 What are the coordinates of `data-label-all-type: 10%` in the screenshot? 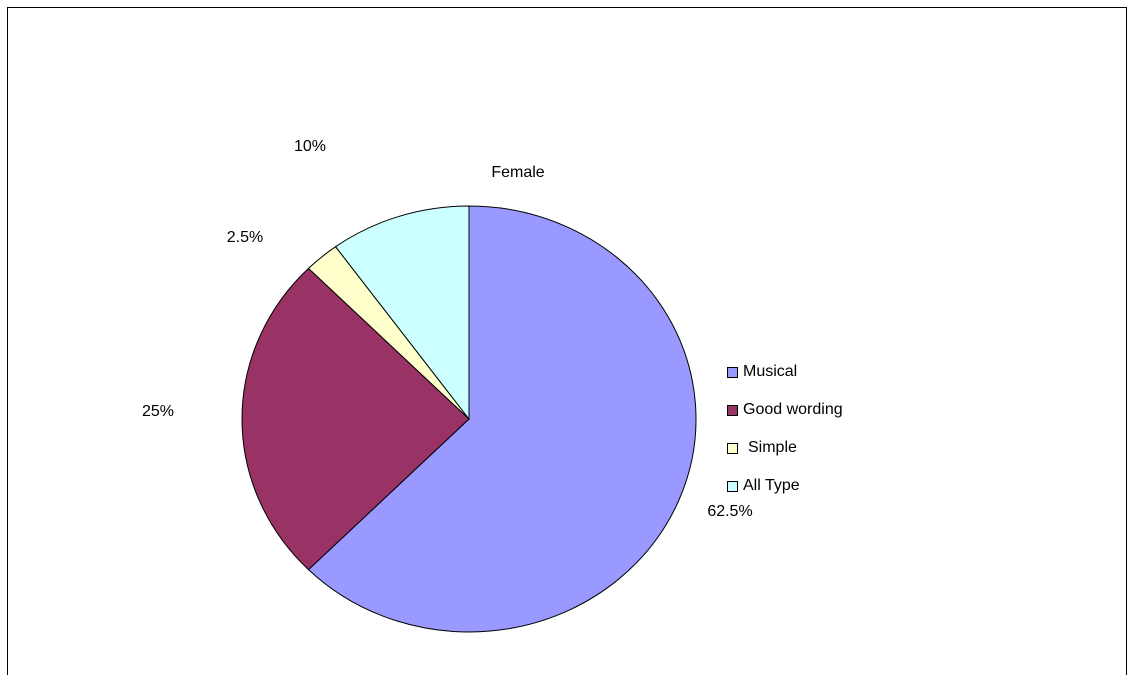 It's located at (310, 146).